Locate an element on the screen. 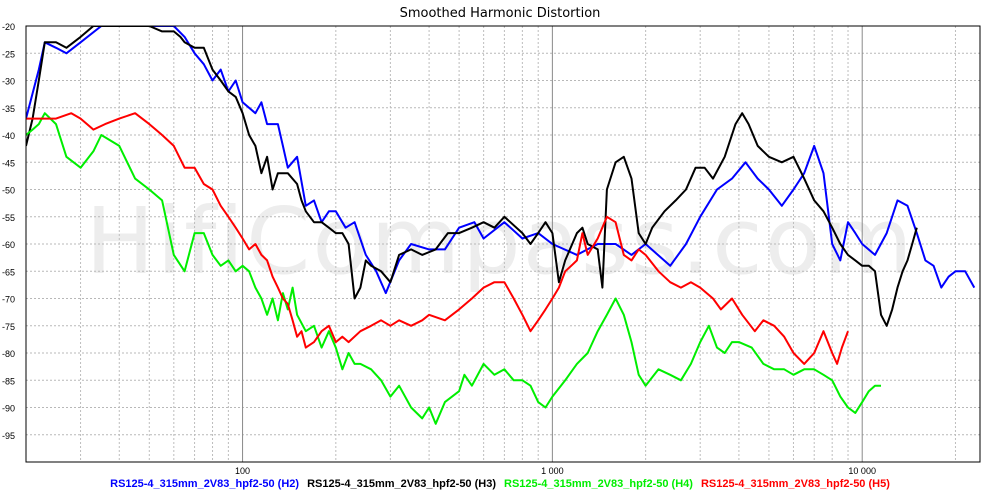 The height and width of the screenshot is (498, 1000). y-tick-label: -20 is located at coordinates (8, 27).